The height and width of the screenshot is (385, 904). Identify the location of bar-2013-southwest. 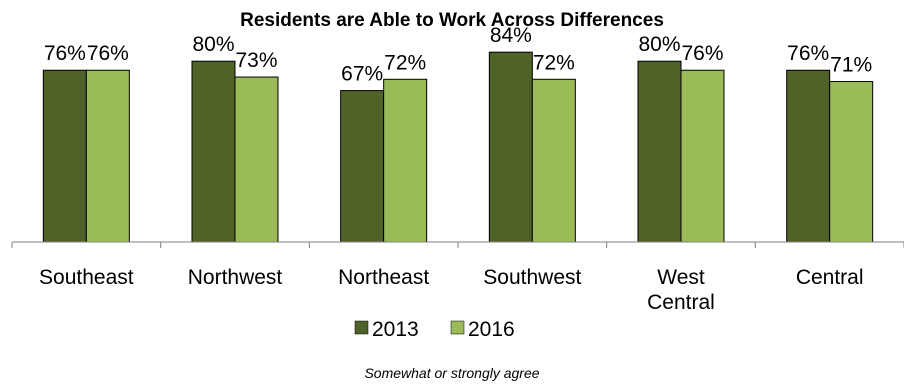
(510, 147).